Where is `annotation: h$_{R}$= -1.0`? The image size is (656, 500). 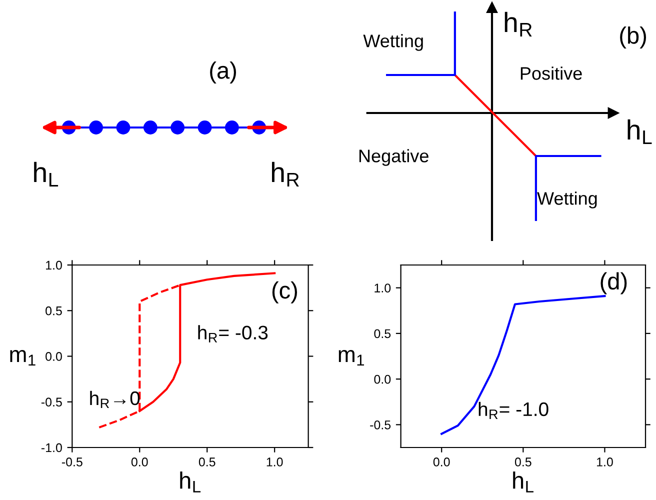
annotation: h$_{R}$= -1.0 is located at coordinates (513, 411).